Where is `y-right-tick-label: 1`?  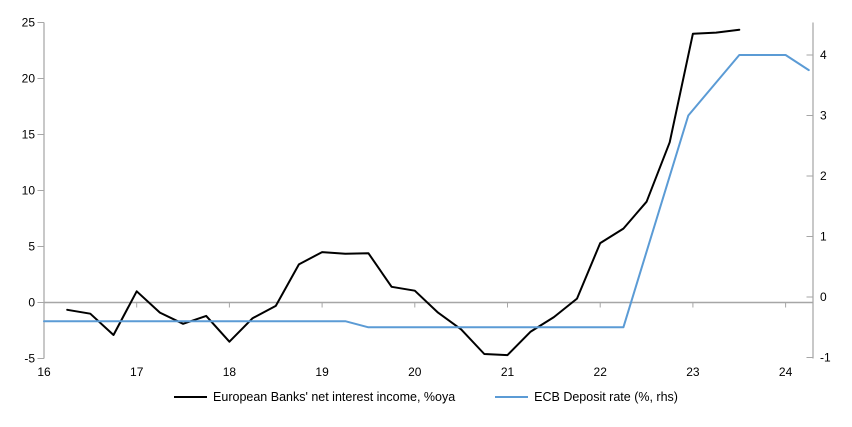
y-right-tick-label: 1 is located at coordinates (823, 237).